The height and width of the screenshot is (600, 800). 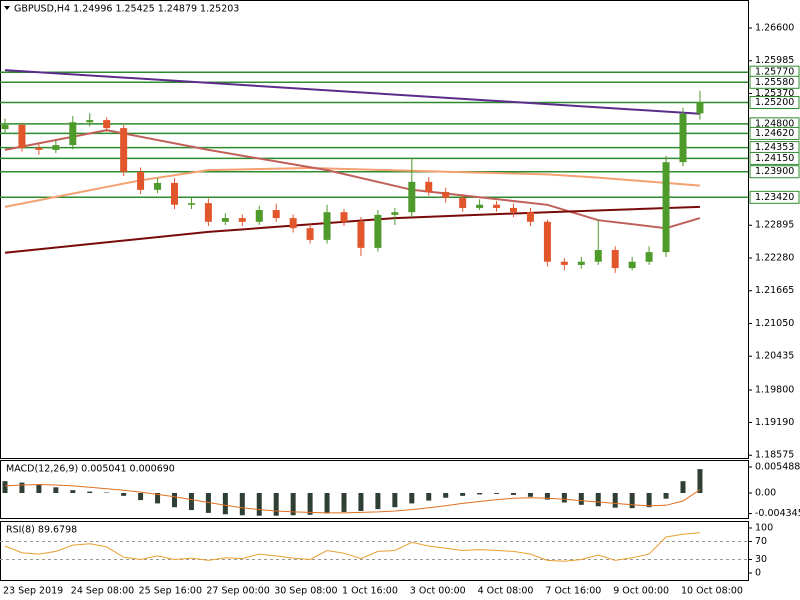 I want to click on y-tick-label: -0.004345, so click(x=777, y=513).